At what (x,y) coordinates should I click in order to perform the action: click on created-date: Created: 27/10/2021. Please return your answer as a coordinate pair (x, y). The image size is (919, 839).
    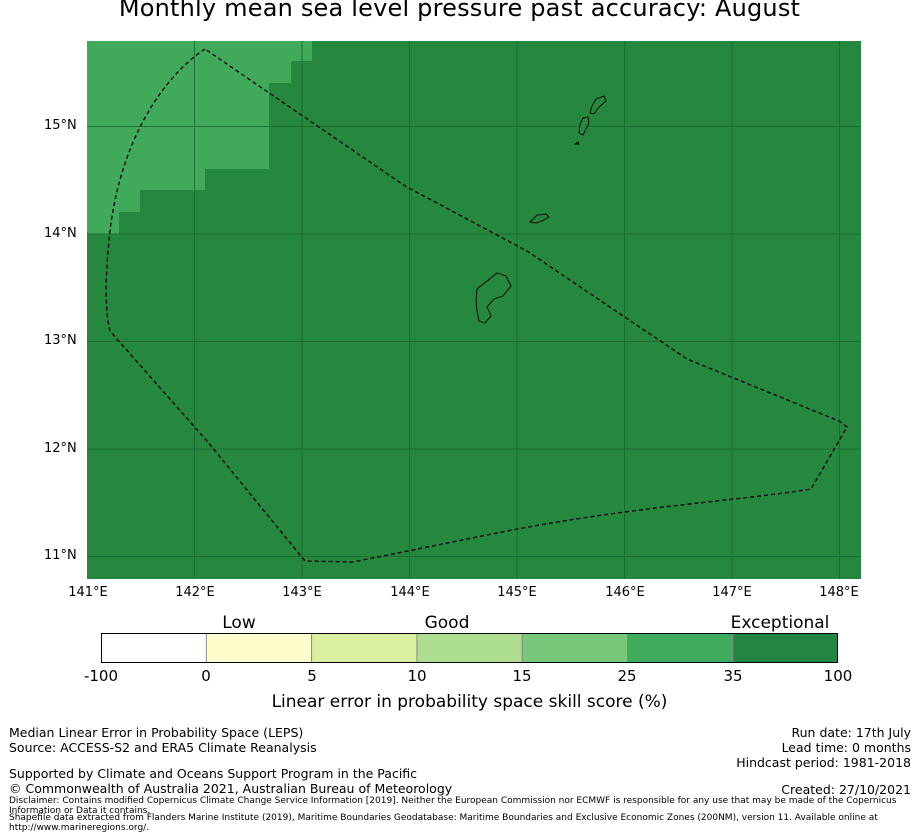
    Looking at the image, I should click on (846, 789).